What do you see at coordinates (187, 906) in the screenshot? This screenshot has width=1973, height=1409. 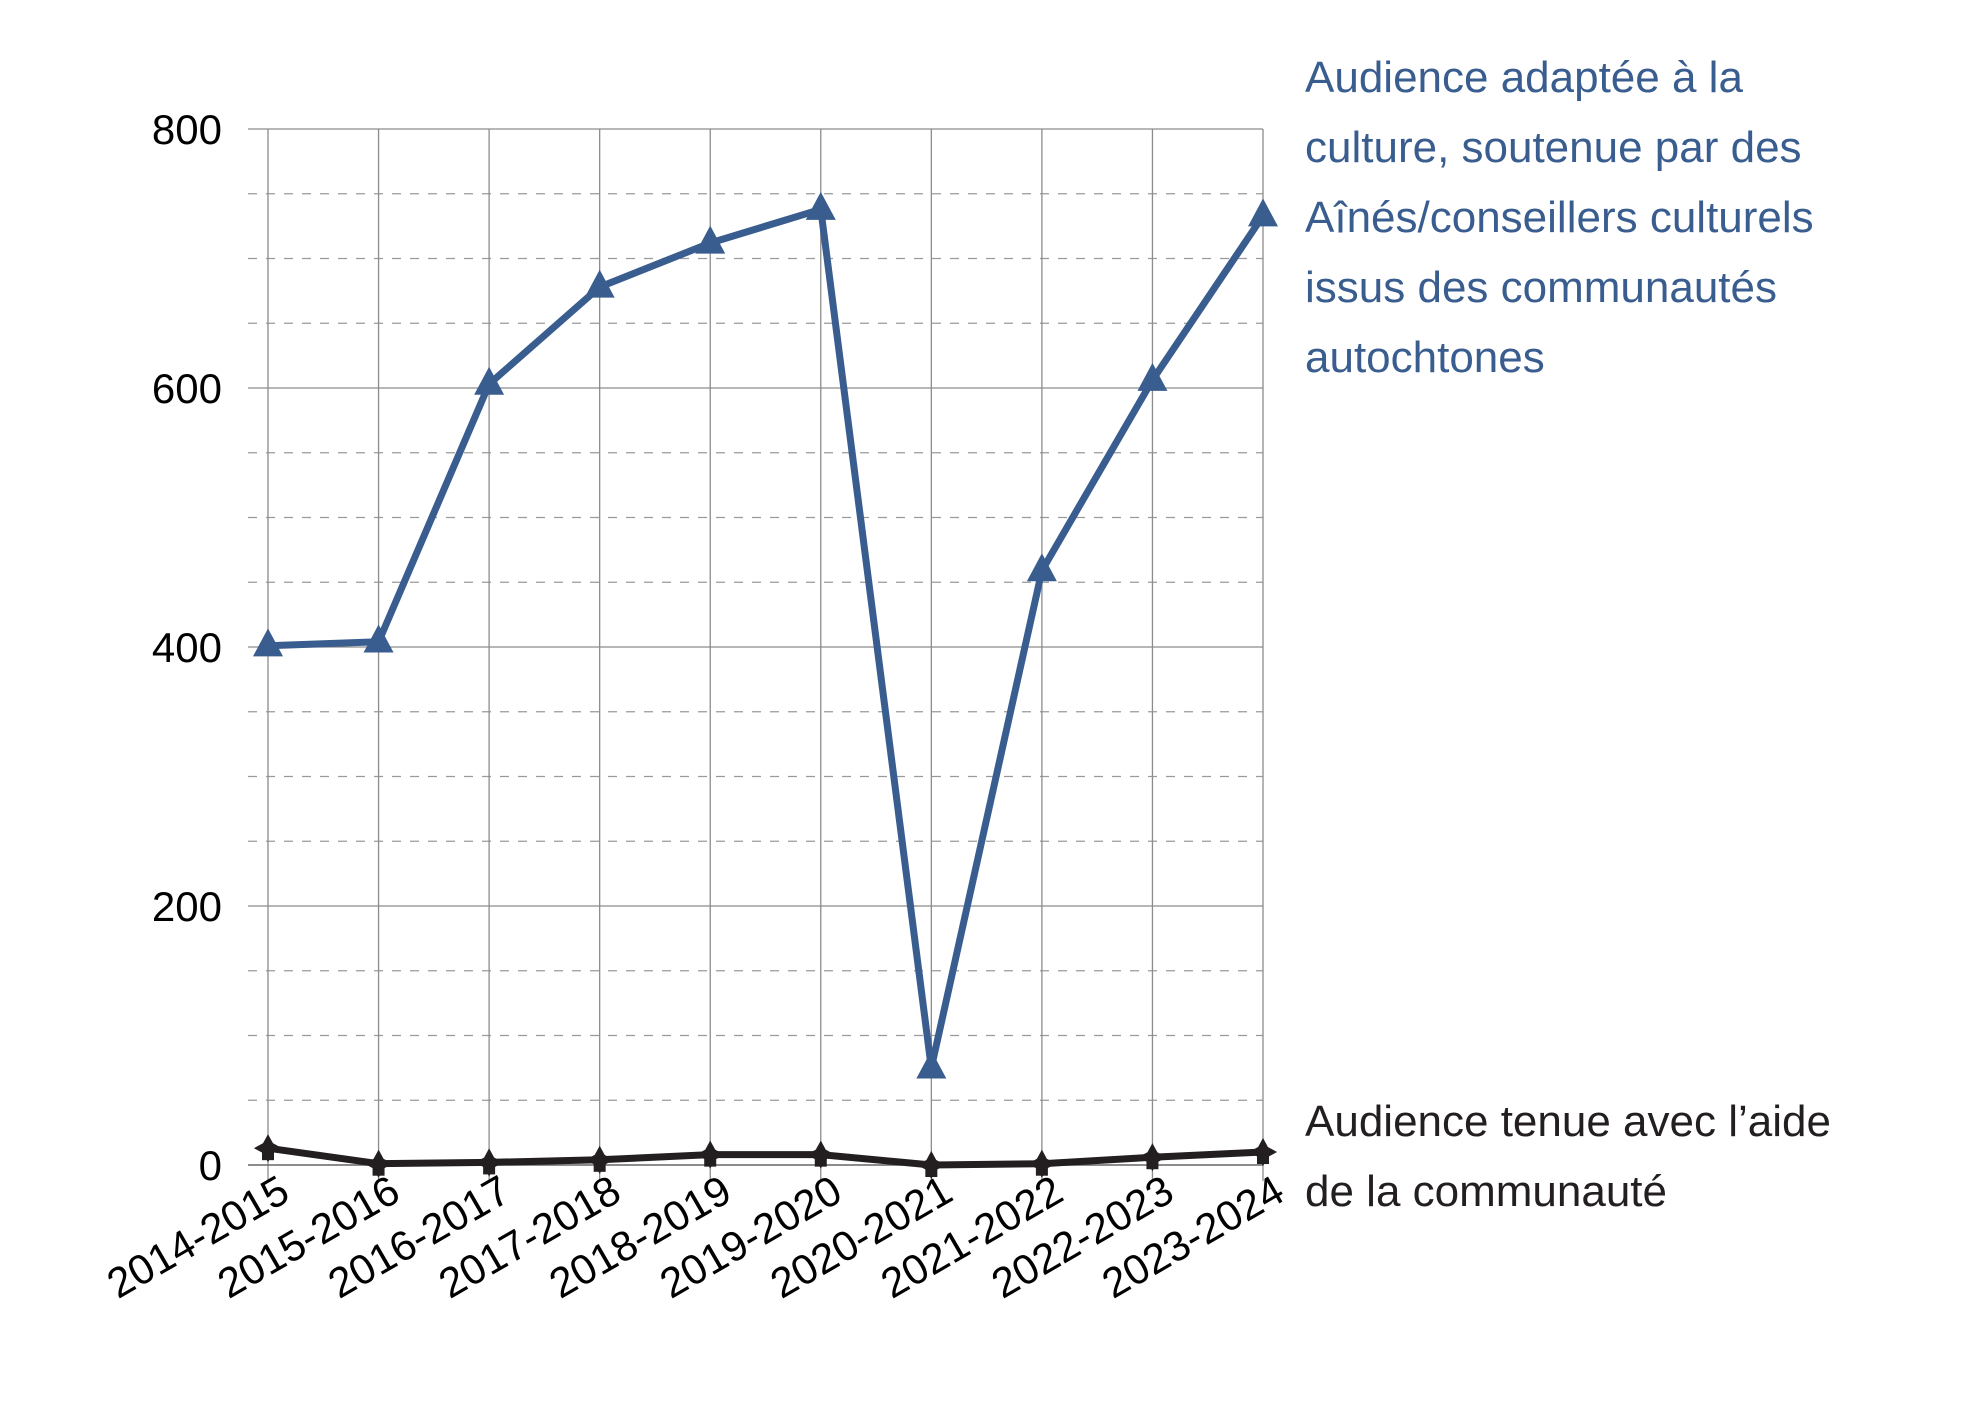 I see `y-tick-label: 200` at bounding box center [187, 906].